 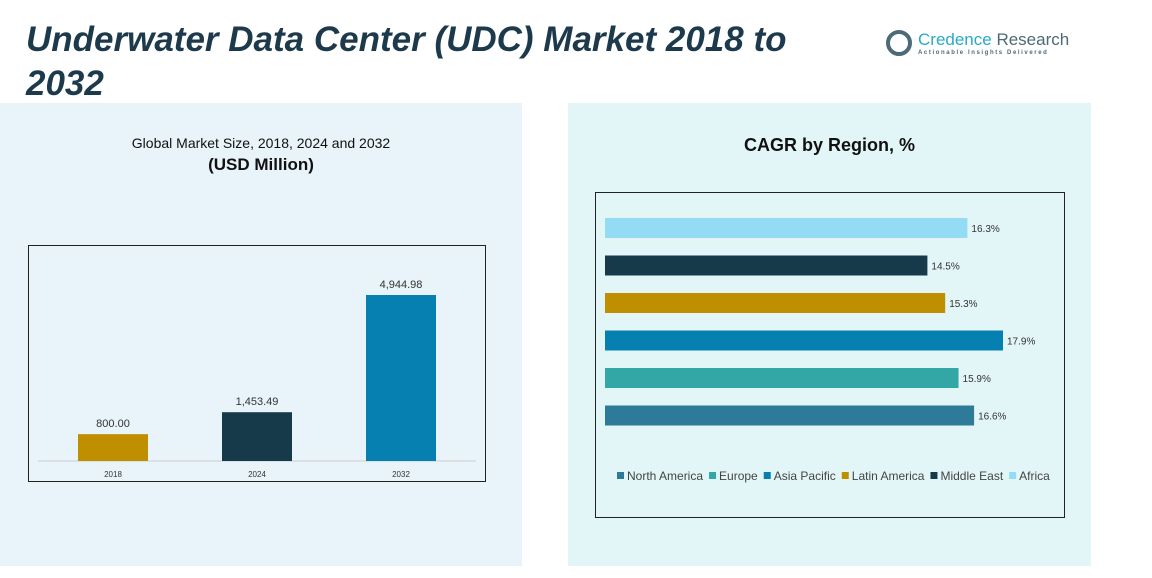 What do you see at coordinates (261, 164) in the screenshot?
I see `chart-subtitle: (USD Million)` at bounding box center [261, 164].